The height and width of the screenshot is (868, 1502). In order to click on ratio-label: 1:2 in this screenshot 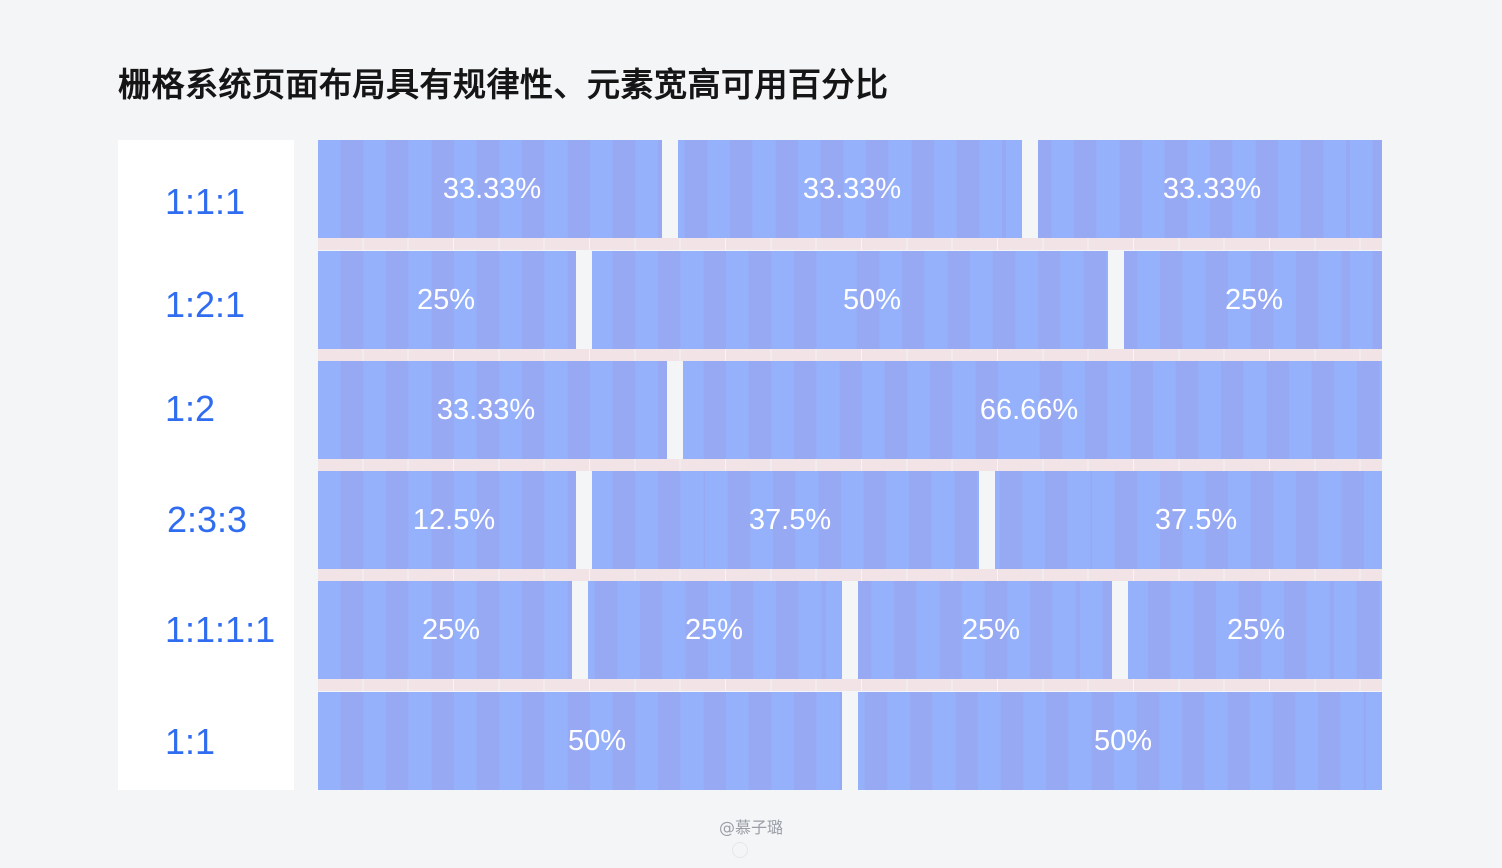, I will do `click(190, 408)`.